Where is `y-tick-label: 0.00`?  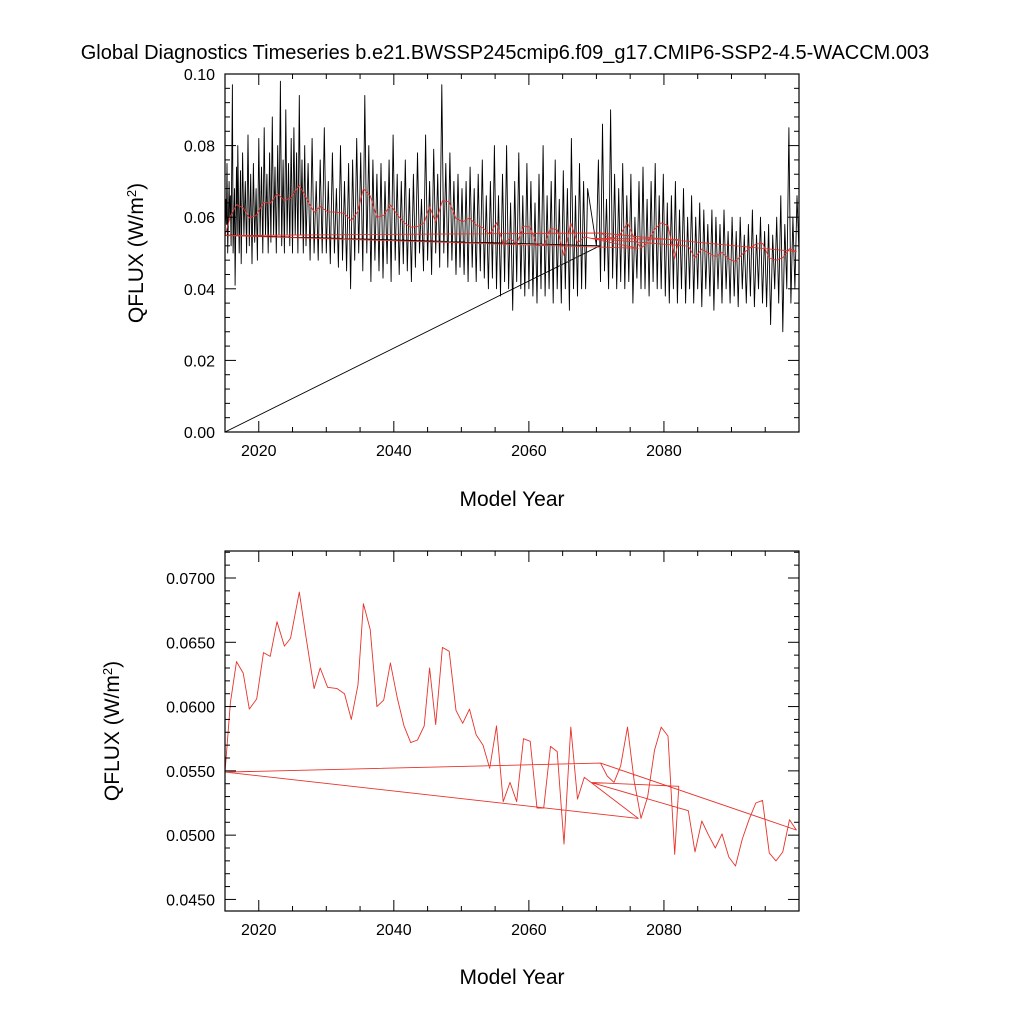
y-tick-label: 0.00 is located at coordinates (199, 433).